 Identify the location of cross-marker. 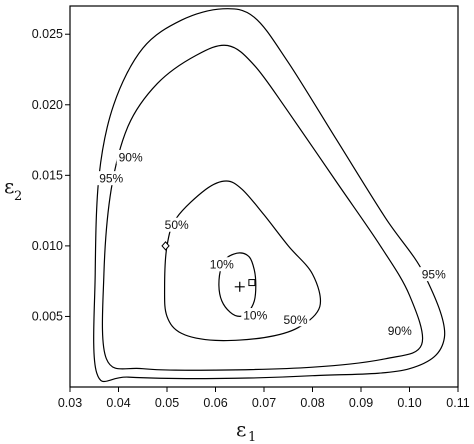
(239, 286).